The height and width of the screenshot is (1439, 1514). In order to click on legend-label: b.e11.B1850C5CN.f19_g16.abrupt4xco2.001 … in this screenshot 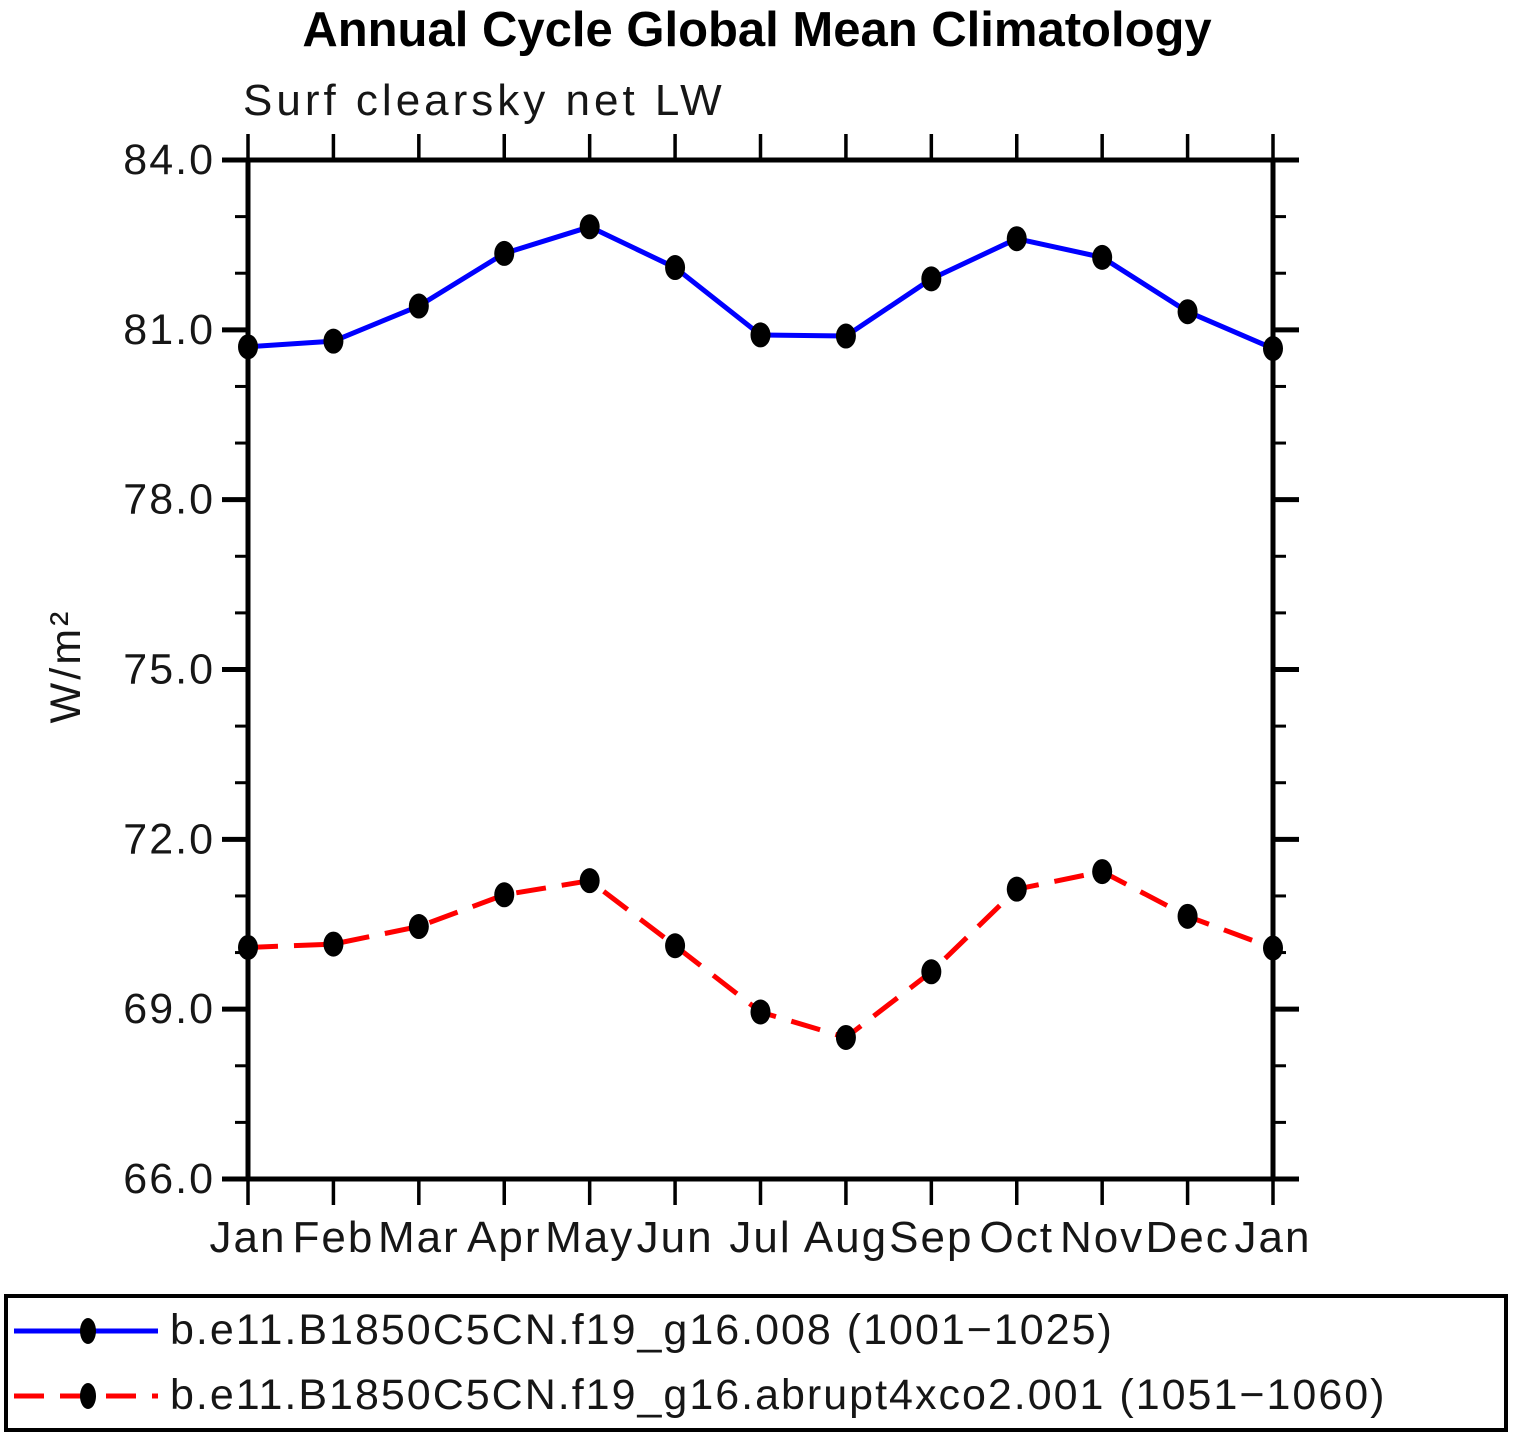, I will do `click(778, 1395)`.